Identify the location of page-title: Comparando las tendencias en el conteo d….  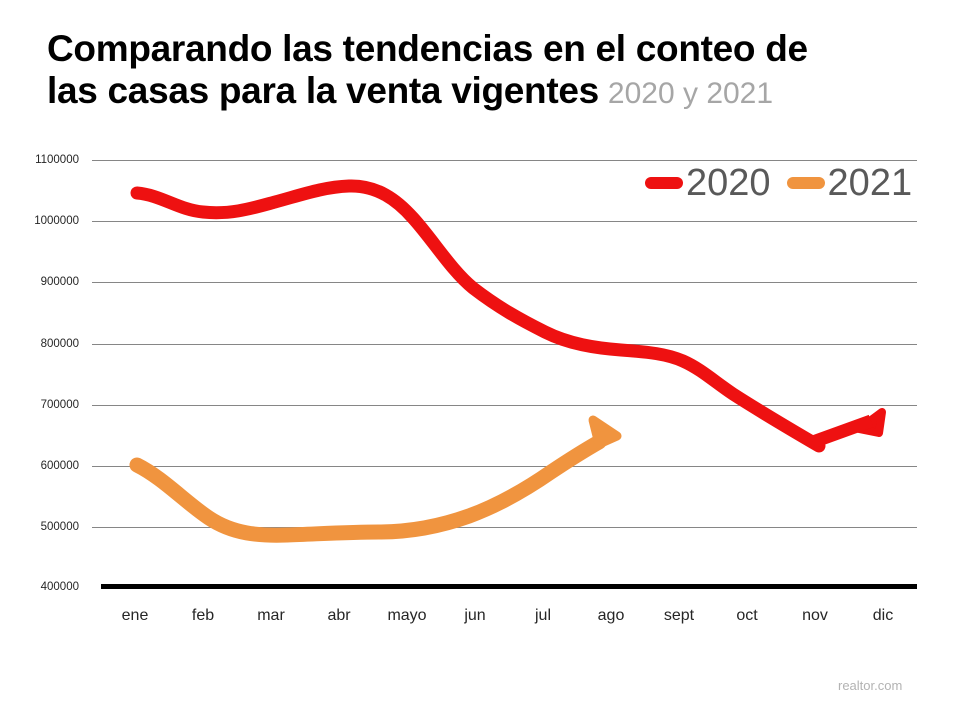
(487, 71).